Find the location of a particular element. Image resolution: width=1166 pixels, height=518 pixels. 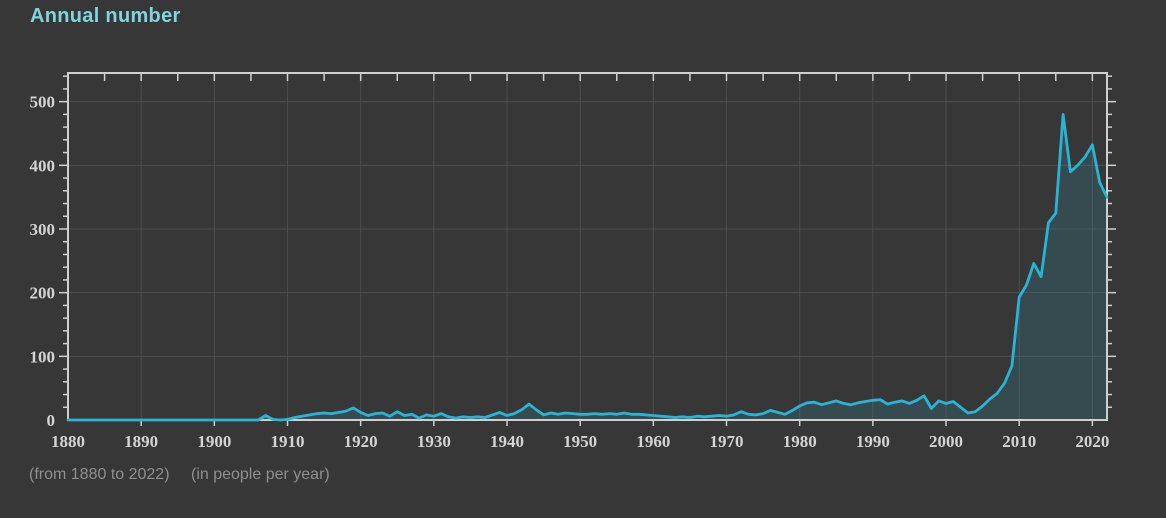

y-tick-label: 400 is located at coordinates (43, 165).